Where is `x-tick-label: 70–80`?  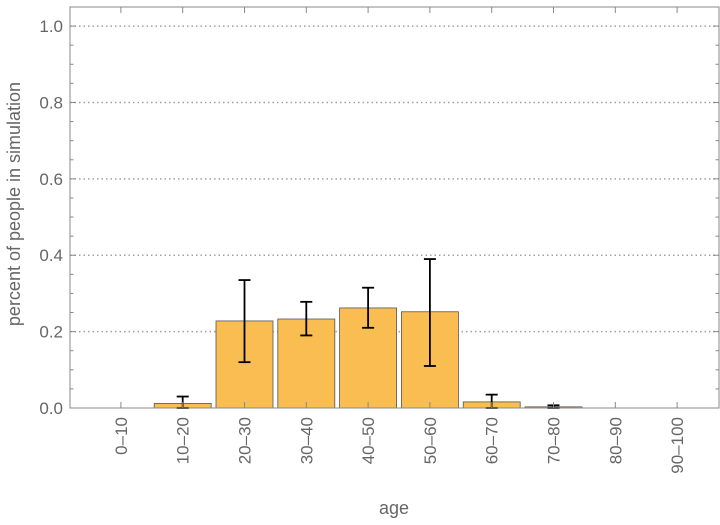 x-tick-label: 70–80 is located at coordinates (554, 440).